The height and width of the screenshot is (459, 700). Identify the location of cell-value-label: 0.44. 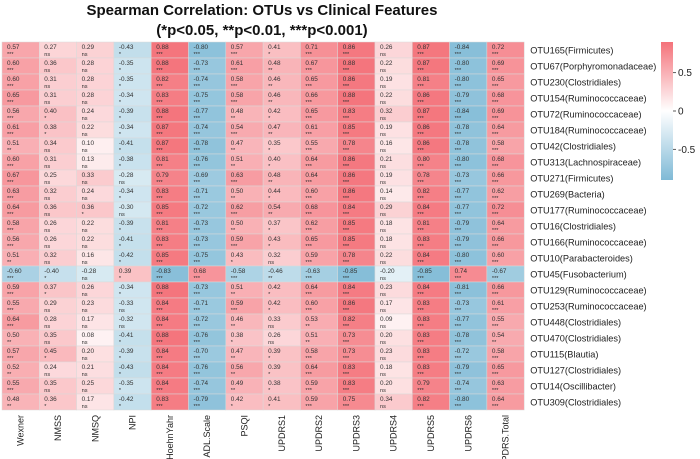
(274, 191).